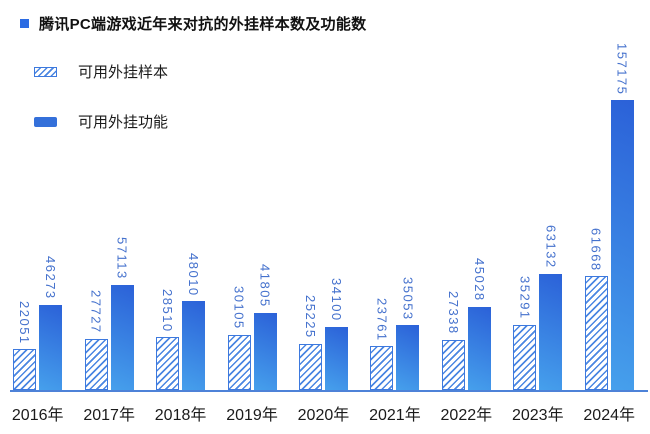 The width and height of the screenshot is (650, 434). I want to click on chart-title: 腾讯PC端游戏近年来对抗的外挂样本数及功能数, so click(203, 24).